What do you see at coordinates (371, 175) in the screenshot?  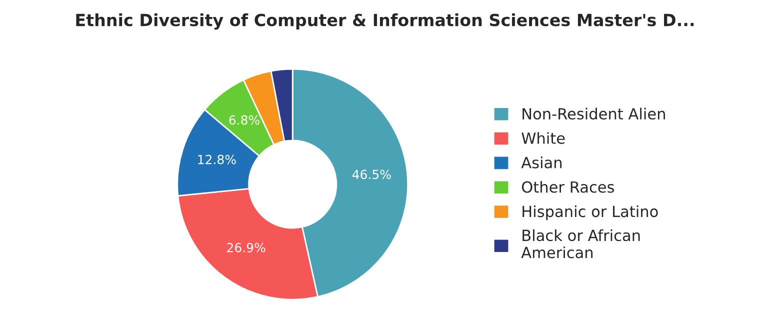 I see `data-label: 46.5%` at bounding box center [371, 175].